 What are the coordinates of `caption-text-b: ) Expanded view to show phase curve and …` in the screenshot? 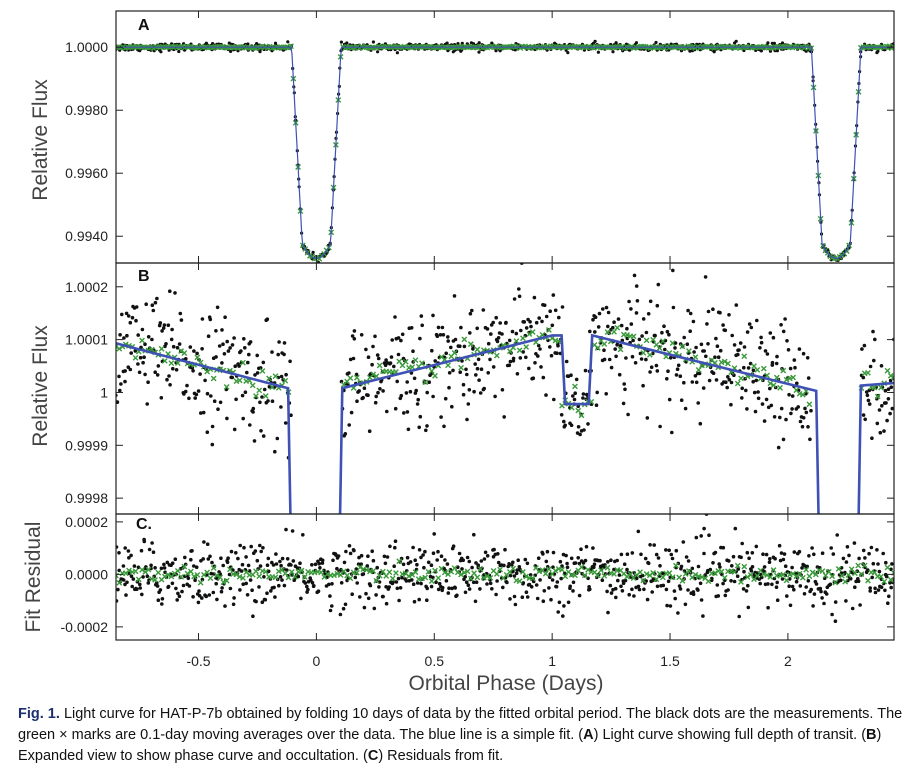 It's located at (450, 745).